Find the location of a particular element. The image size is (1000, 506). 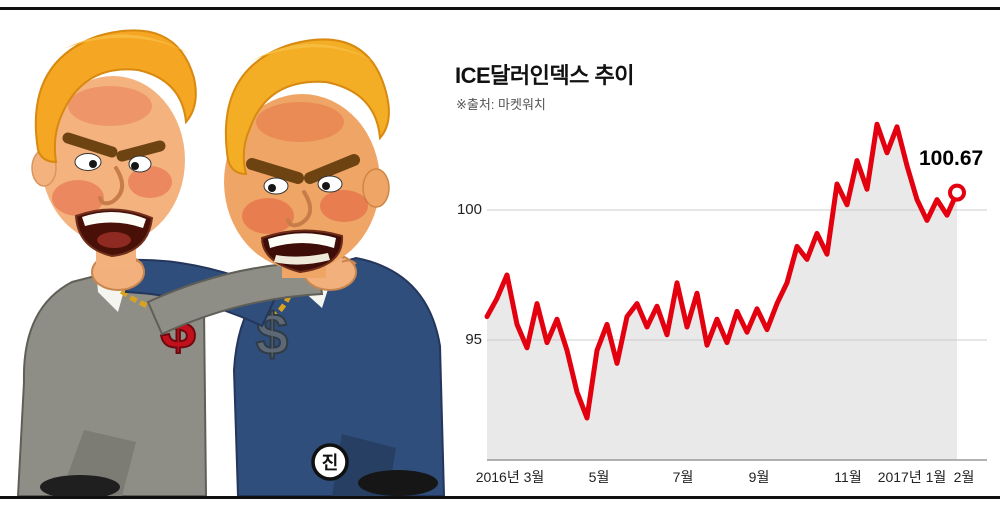

x-axis-tick: 9월 is located at coordinates (759, 477).